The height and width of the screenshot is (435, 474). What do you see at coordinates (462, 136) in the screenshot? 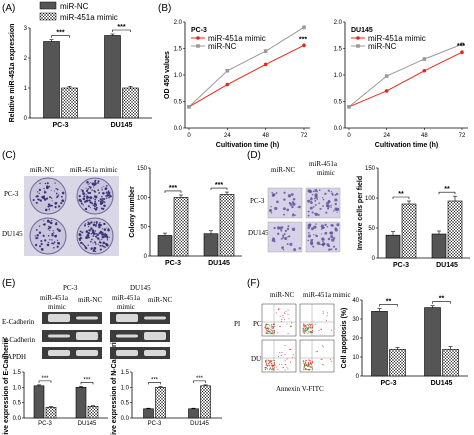
I see `chartB2-x-tick-label: 72` at bounding box center [462, 136].